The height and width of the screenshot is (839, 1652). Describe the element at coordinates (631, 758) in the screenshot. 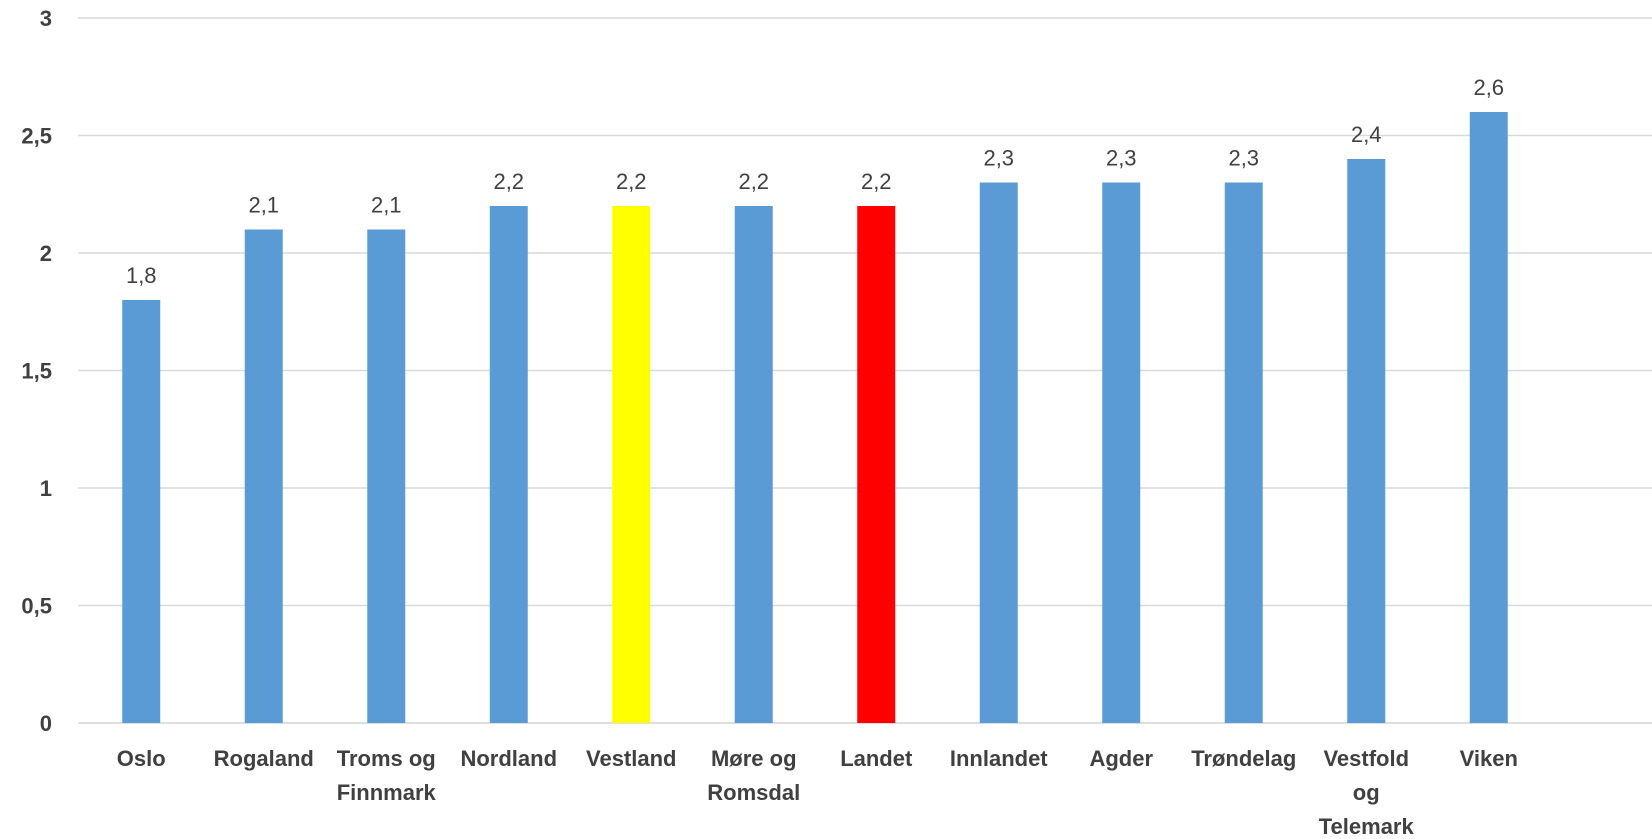

I see `x-tick-label: Vestland` at that location.